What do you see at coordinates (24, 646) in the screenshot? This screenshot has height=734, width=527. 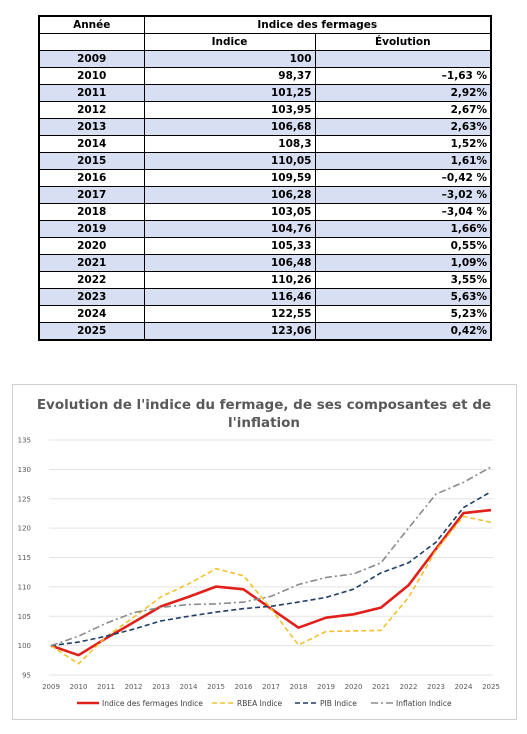 I see `y-tick-label: 100` at bounding box center [24, 646].